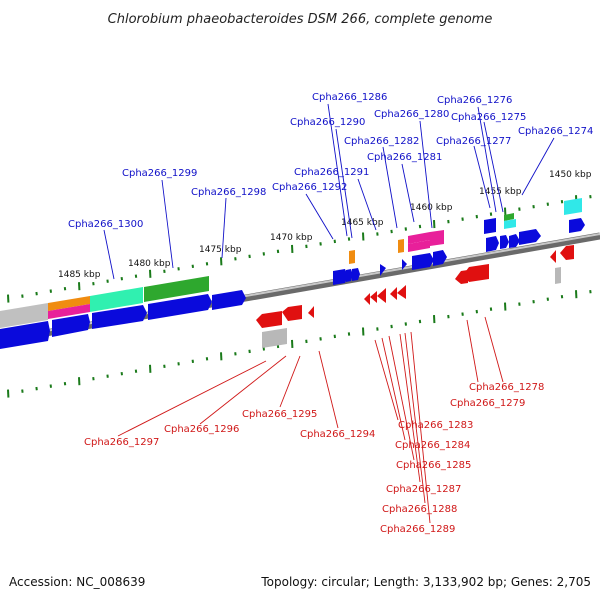 This screenshot has height=600, width=600. I want to click on gene-label: Cpha266_1288, so click(419, 509).